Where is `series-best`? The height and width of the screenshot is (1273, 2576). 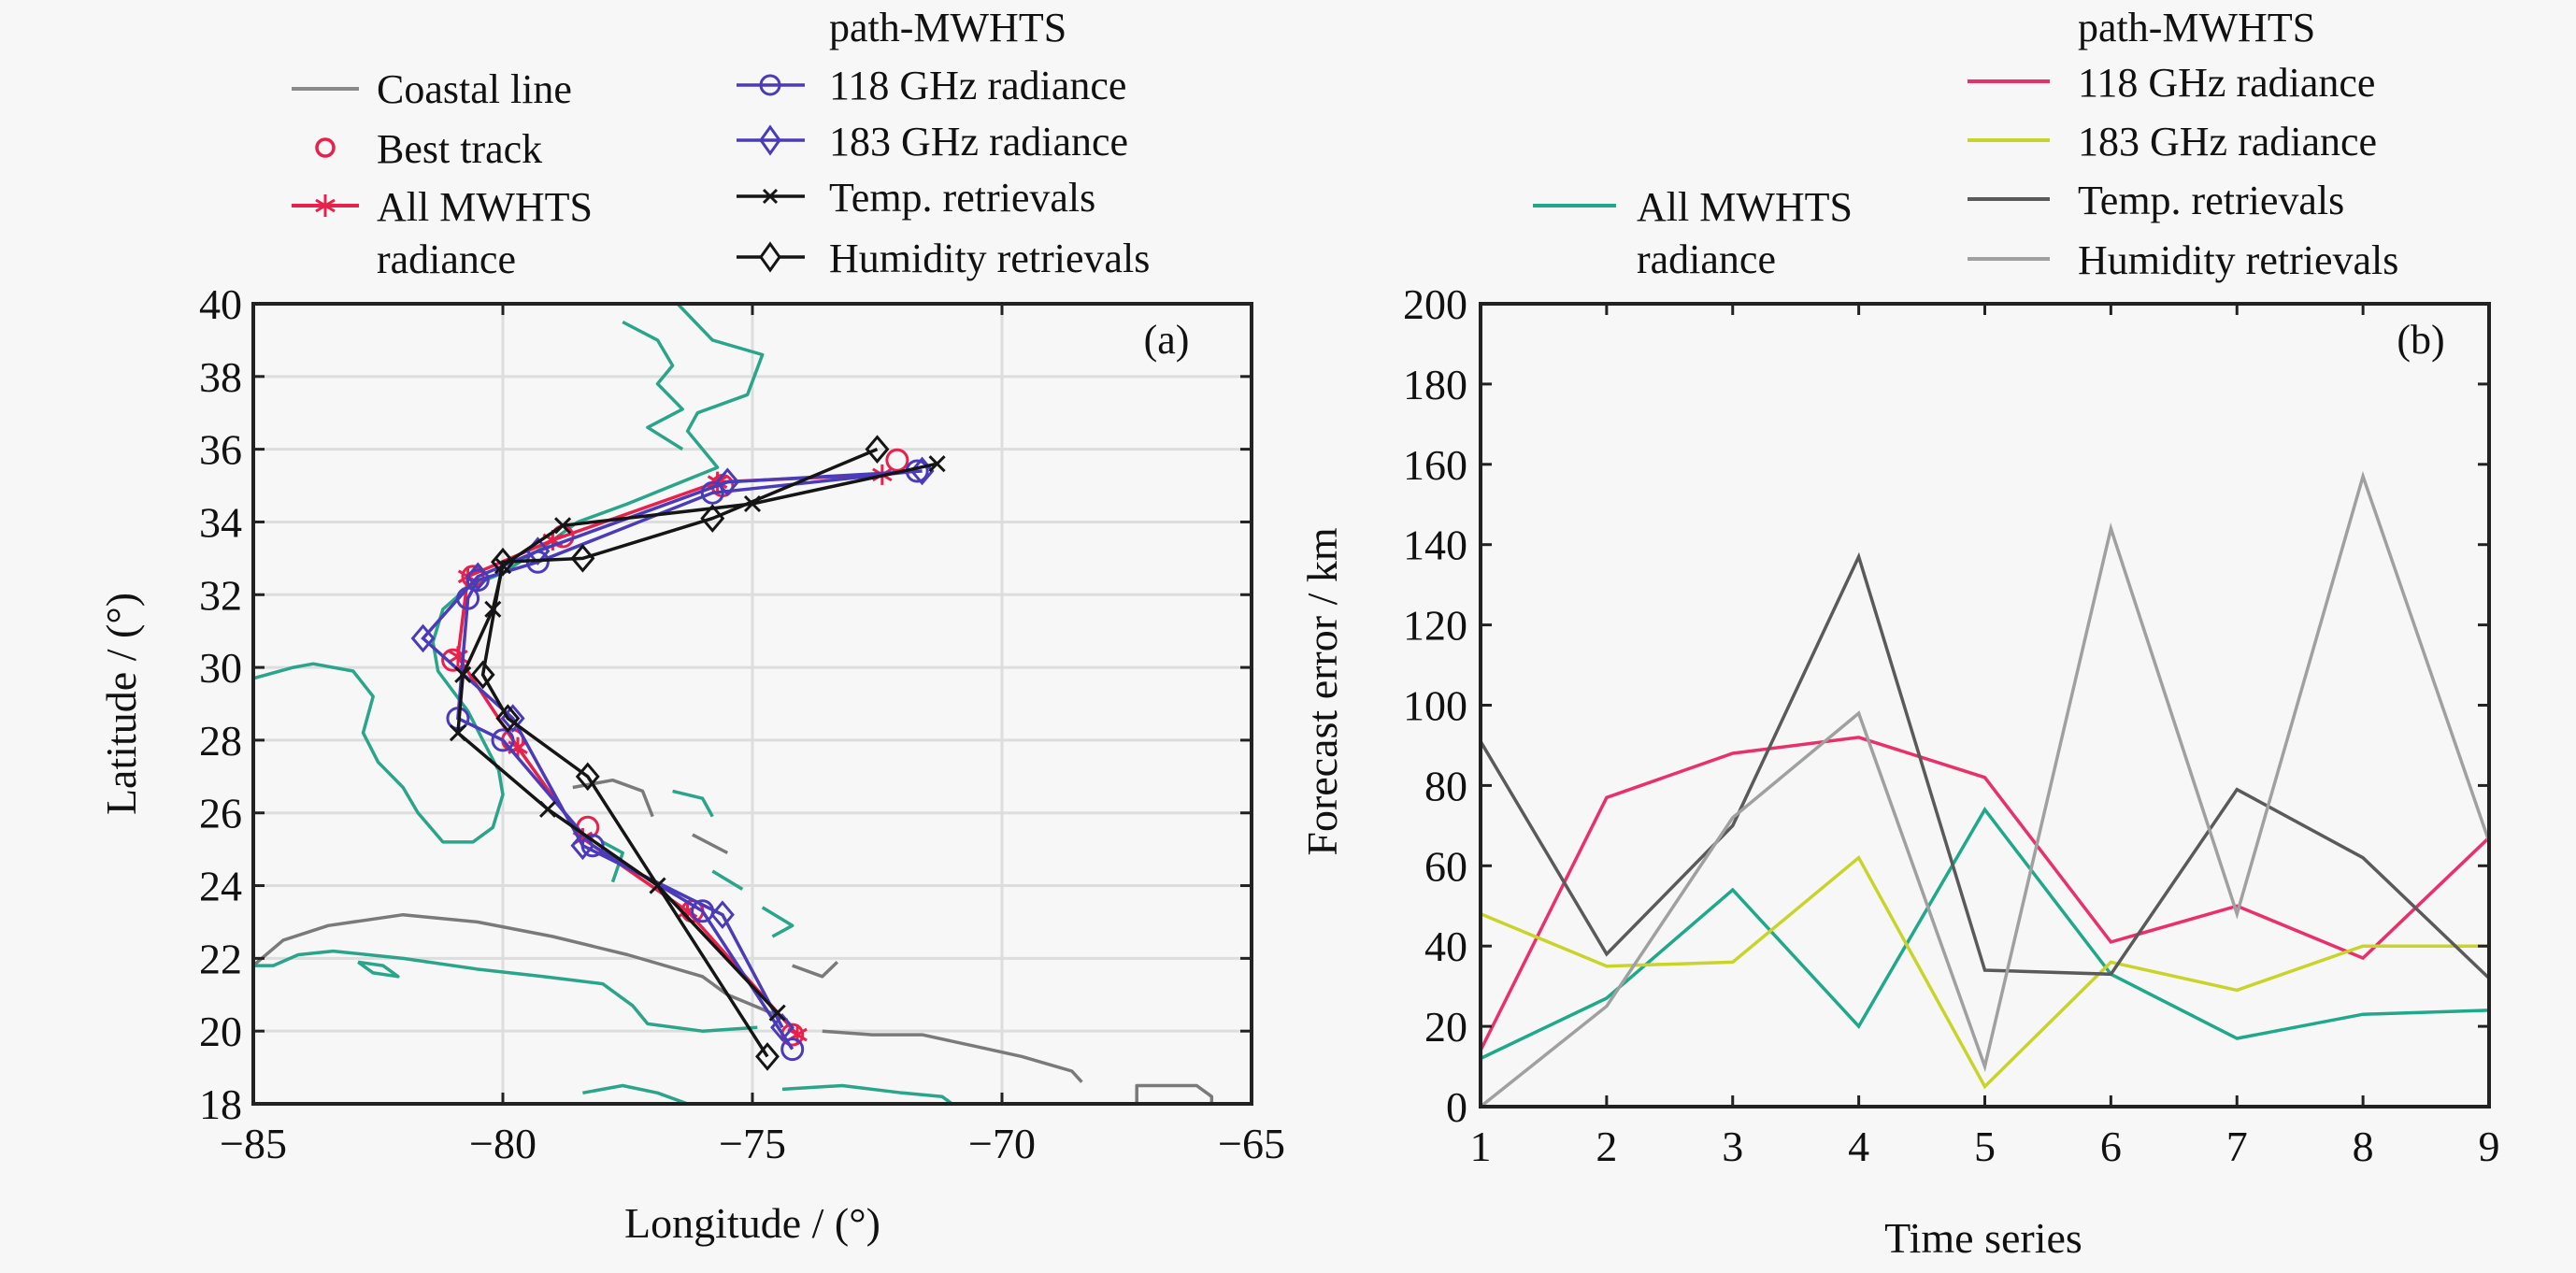 series-best is located at coordinates (675, 747).